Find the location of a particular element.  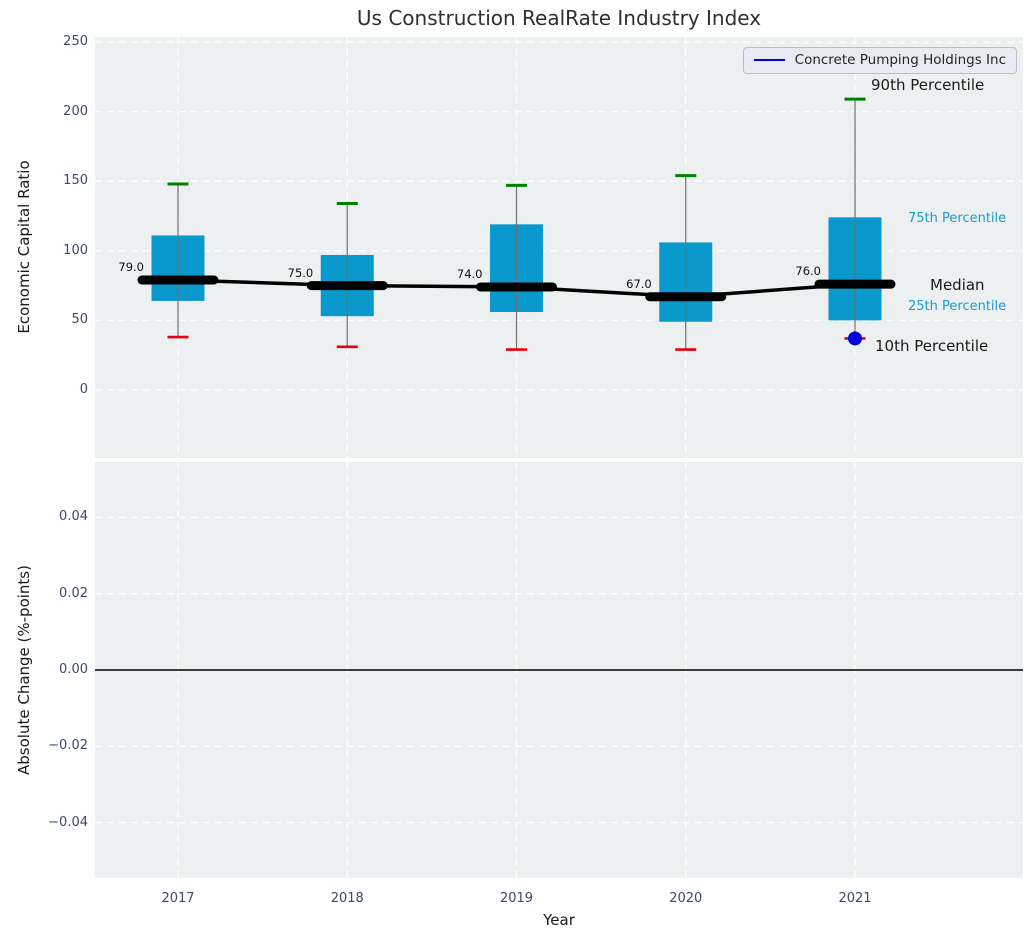

bottom-y-tick-label: −0.02 is located at coordinates (68, 746).